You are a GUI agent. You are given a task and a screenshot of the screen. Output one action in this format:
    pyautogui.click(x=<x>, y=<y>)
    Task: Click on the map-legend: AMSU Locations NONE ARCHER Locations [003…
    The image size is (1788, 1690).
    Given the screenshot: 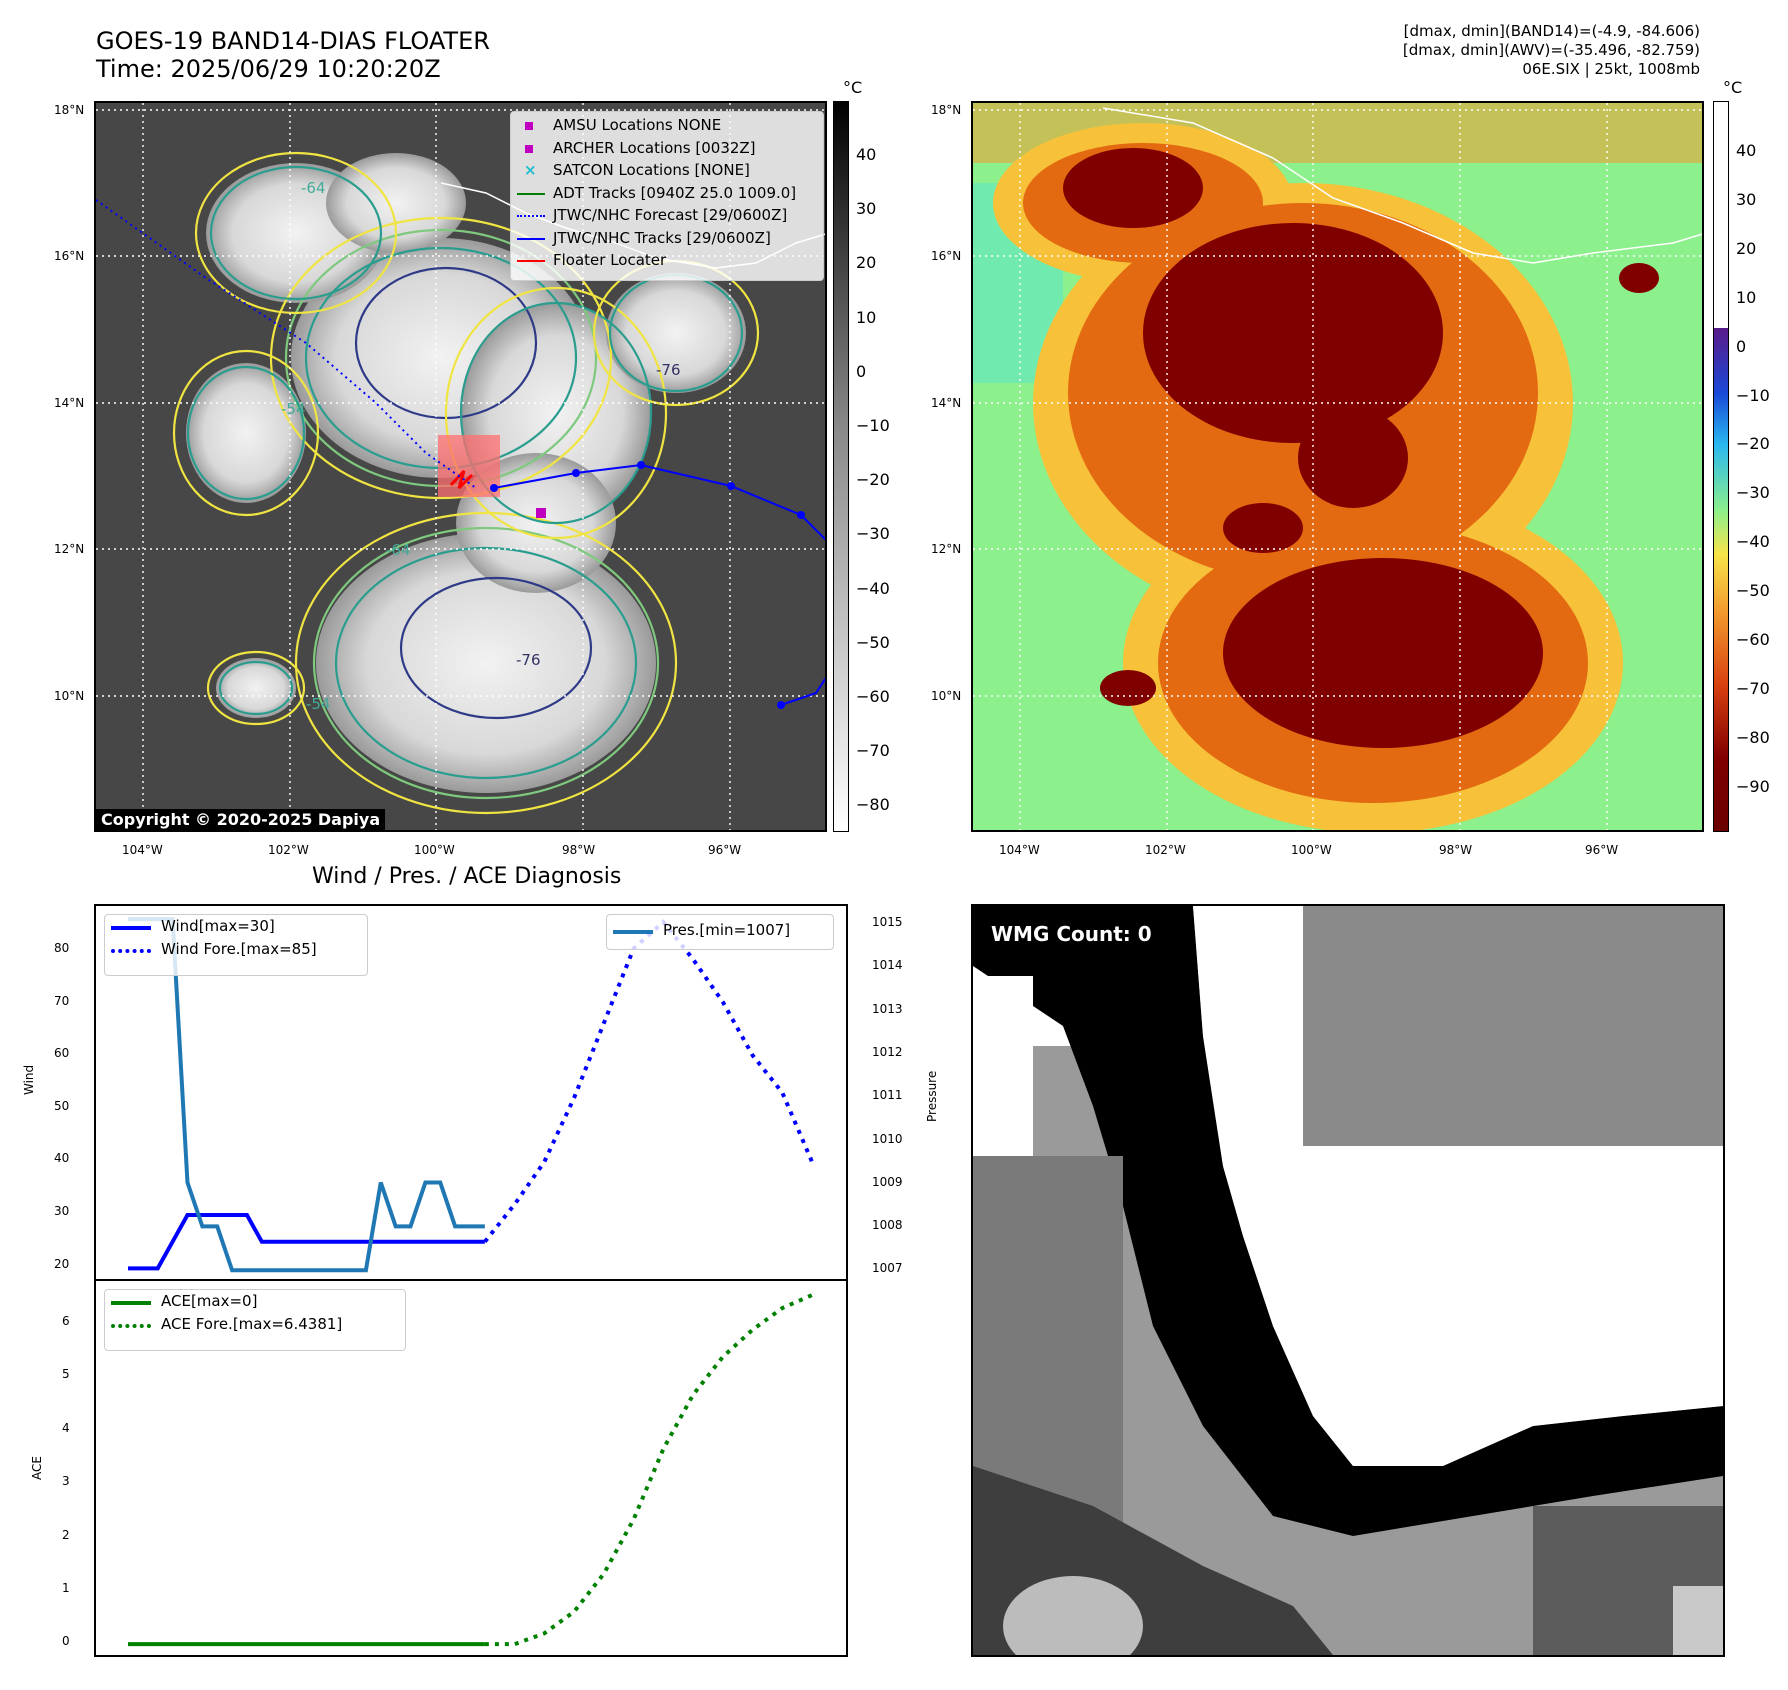 What is the action you would take?
    pyautogui.click(x=667, y=196)
    